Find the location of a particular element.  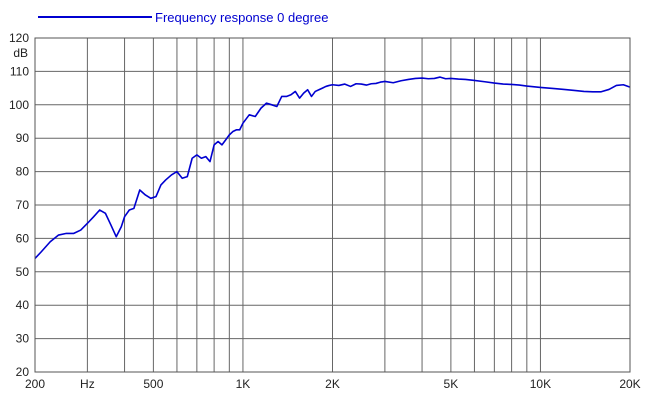

legend-label: Frequency response 0 degree is located at coordinates (241, 17).